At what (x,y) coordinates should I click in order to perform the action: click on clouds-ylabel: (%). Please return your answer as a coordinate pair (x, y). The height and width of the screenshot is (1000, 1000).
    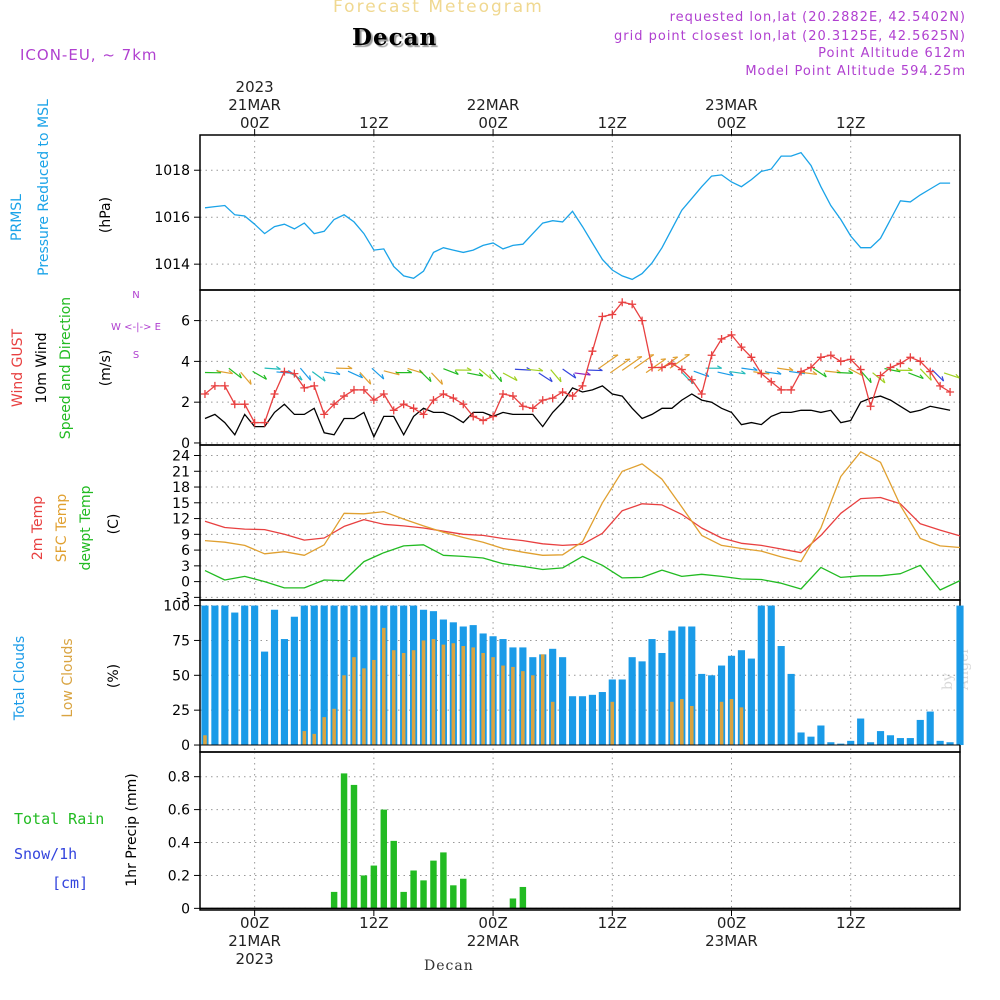
    Looking at the image, I should click on (114, 676).